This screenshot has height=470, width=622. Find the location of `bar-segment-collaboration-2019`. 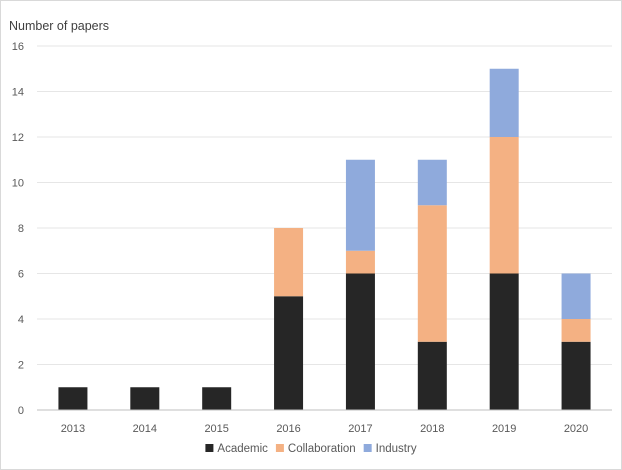

bar-segment-collaboration-2019 is located at coordinates (504, 205).